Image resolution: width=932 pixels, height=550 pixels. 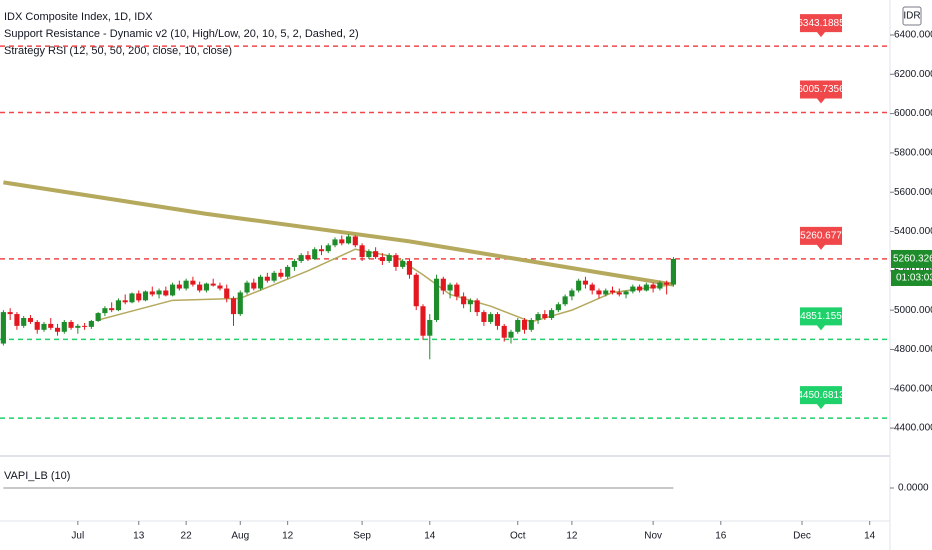 I want to click on last-price-box, so click(x=911, y=258).